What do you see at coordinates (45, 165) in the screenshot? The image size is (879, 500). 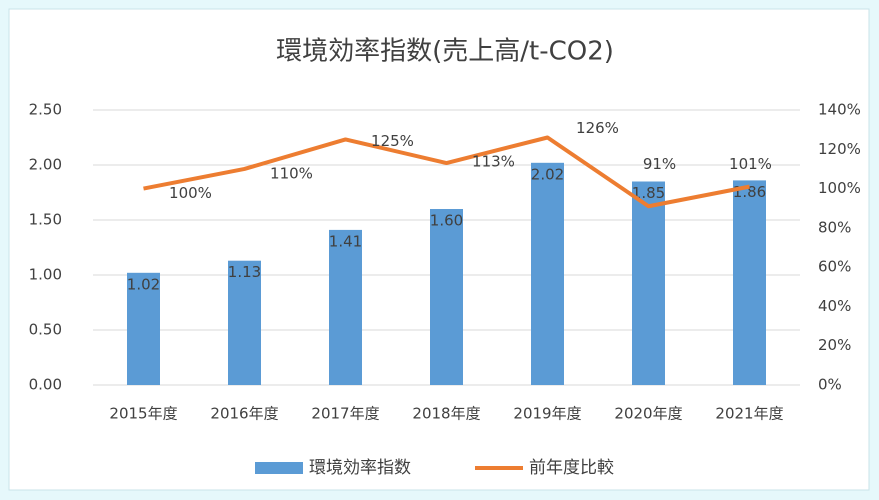 I see `y-tick-label: 2.00` at bounding box center [45, 165].